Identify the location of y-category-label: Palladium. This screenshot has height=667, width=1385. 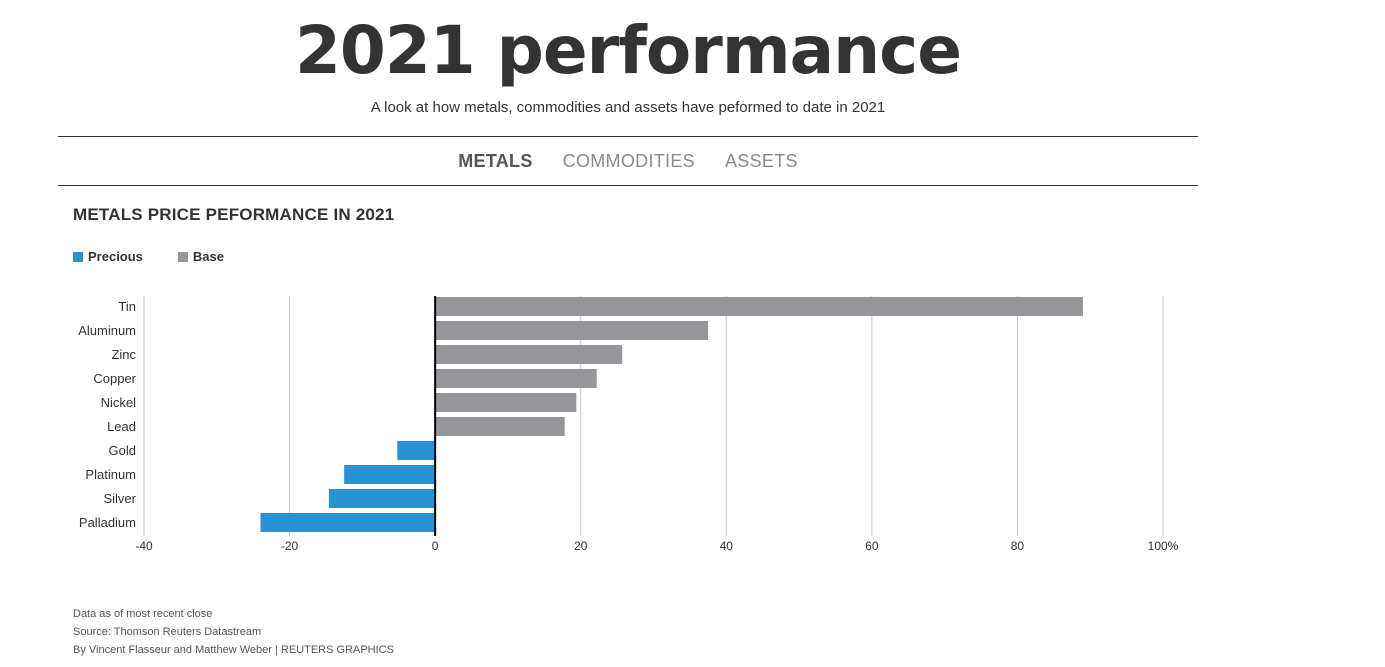
(107, 522).